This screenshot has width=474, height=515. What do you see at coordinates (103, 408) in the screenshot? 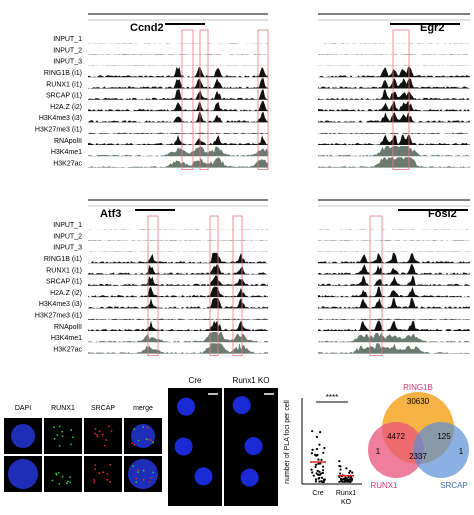
I see `column-header: SRCAP` at bounding box center [103, 408].